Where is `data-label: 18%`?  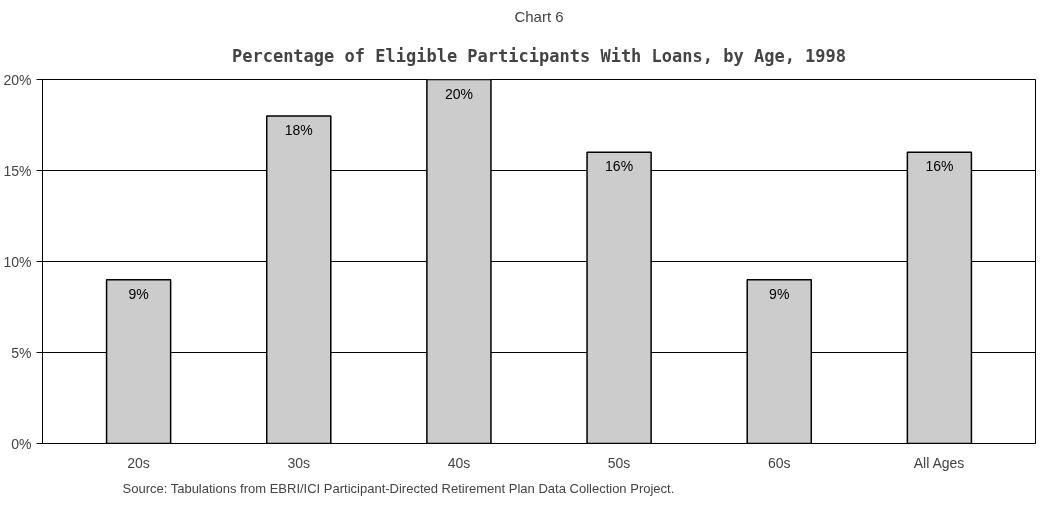 data-label: 18% is located at coordinates (298, 129).